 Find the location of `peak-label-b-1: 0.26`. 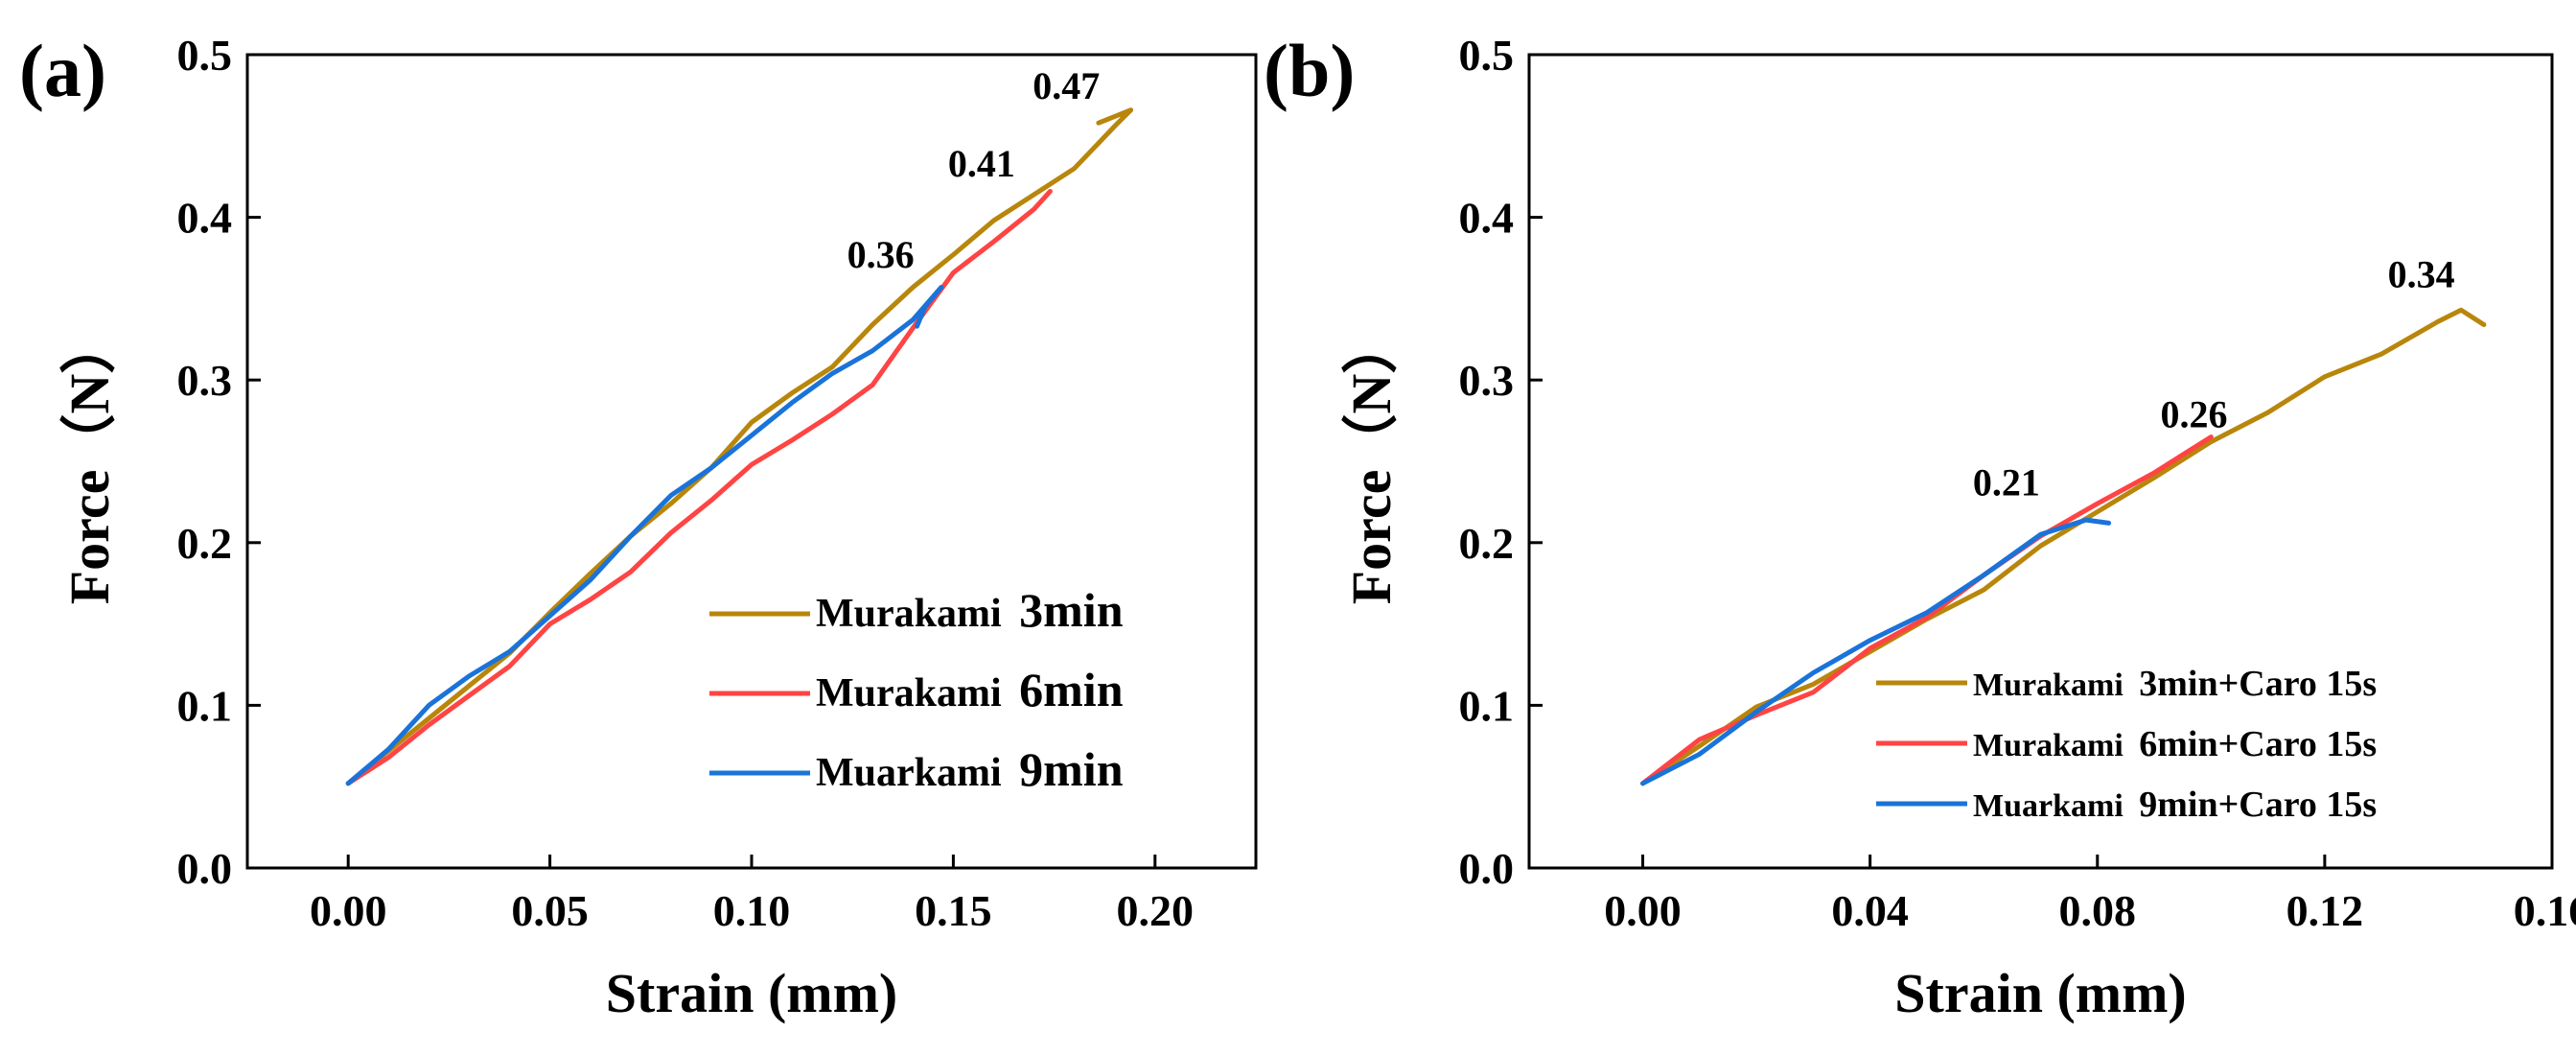

peak-label-b-1: 0.26 is located at coordinates (2194, 414).